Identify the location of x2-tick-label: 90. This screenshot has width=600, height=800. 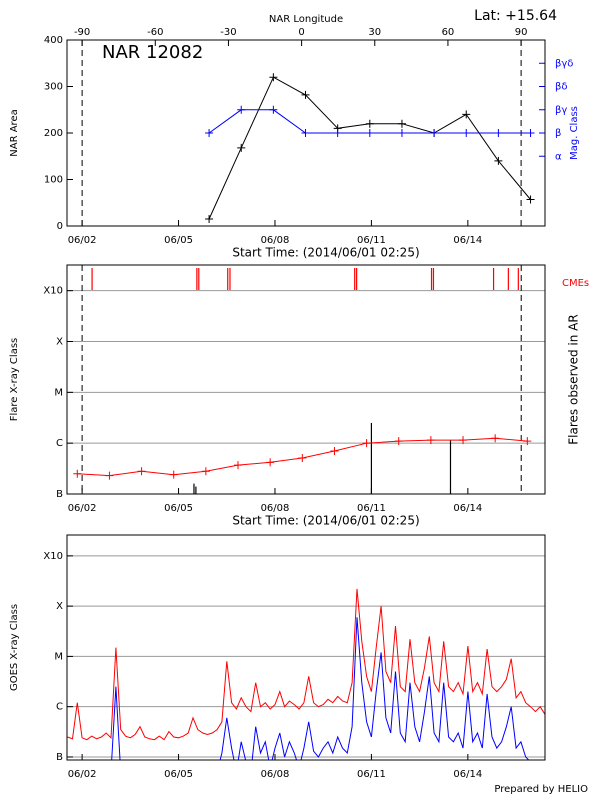
(521, 32).